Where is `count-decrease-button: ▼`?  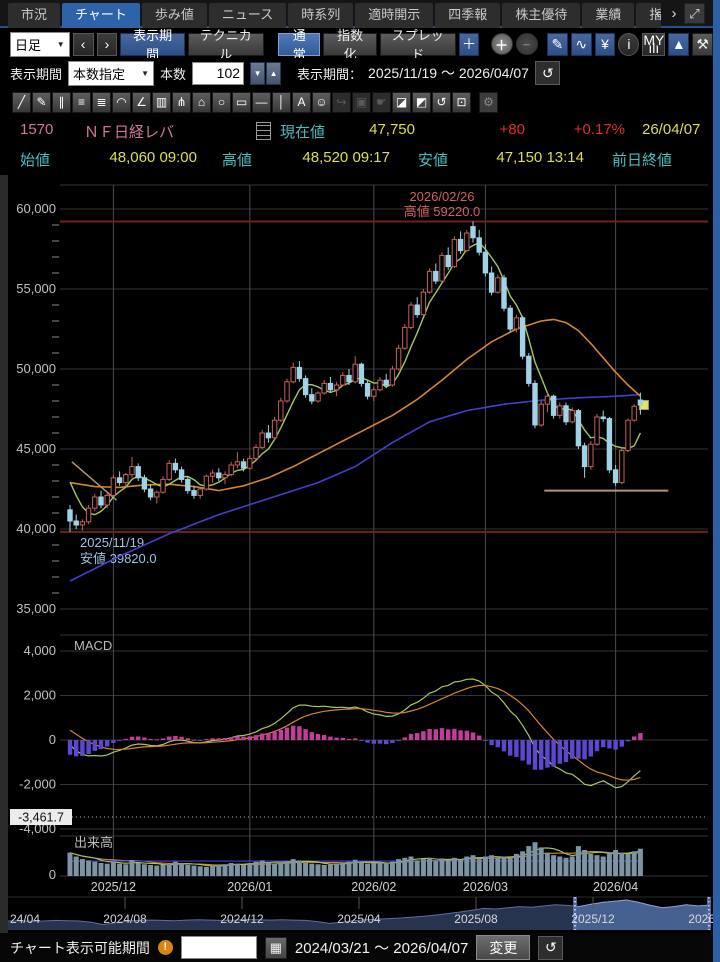
count-decrease-button: ▼ is located at coordinates (258, 73).